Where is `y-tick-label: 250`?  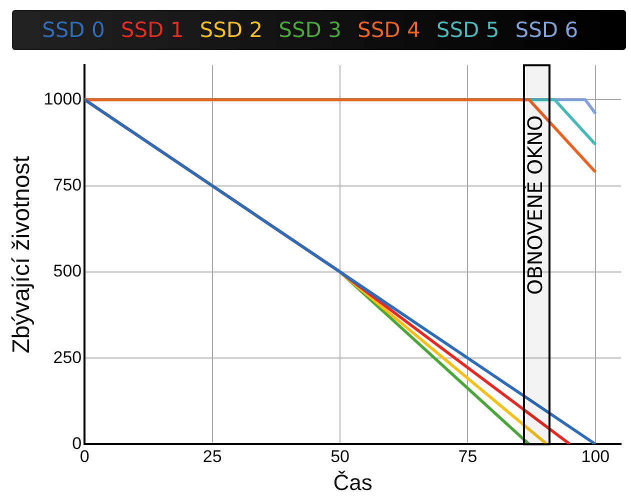
y-tick-label: 250 is located at coordinates (67, 357).